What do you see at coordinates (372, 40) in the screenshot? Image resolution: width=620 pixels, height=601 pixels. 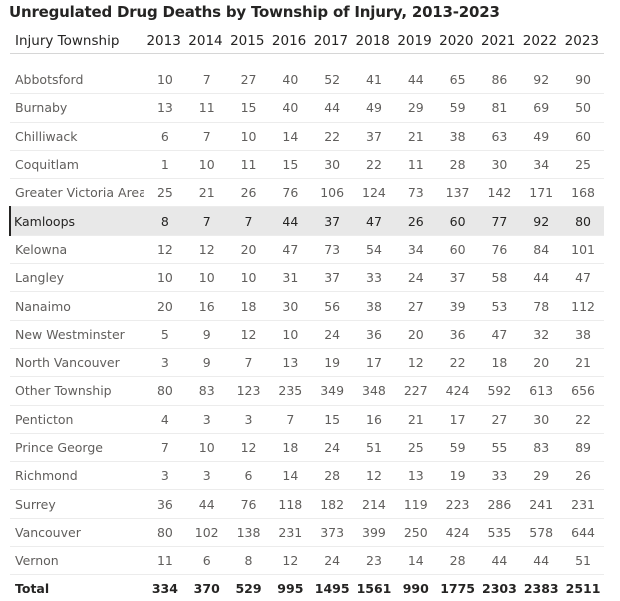 I see `column-header-year: 2018` at bounding box center [372, 40].